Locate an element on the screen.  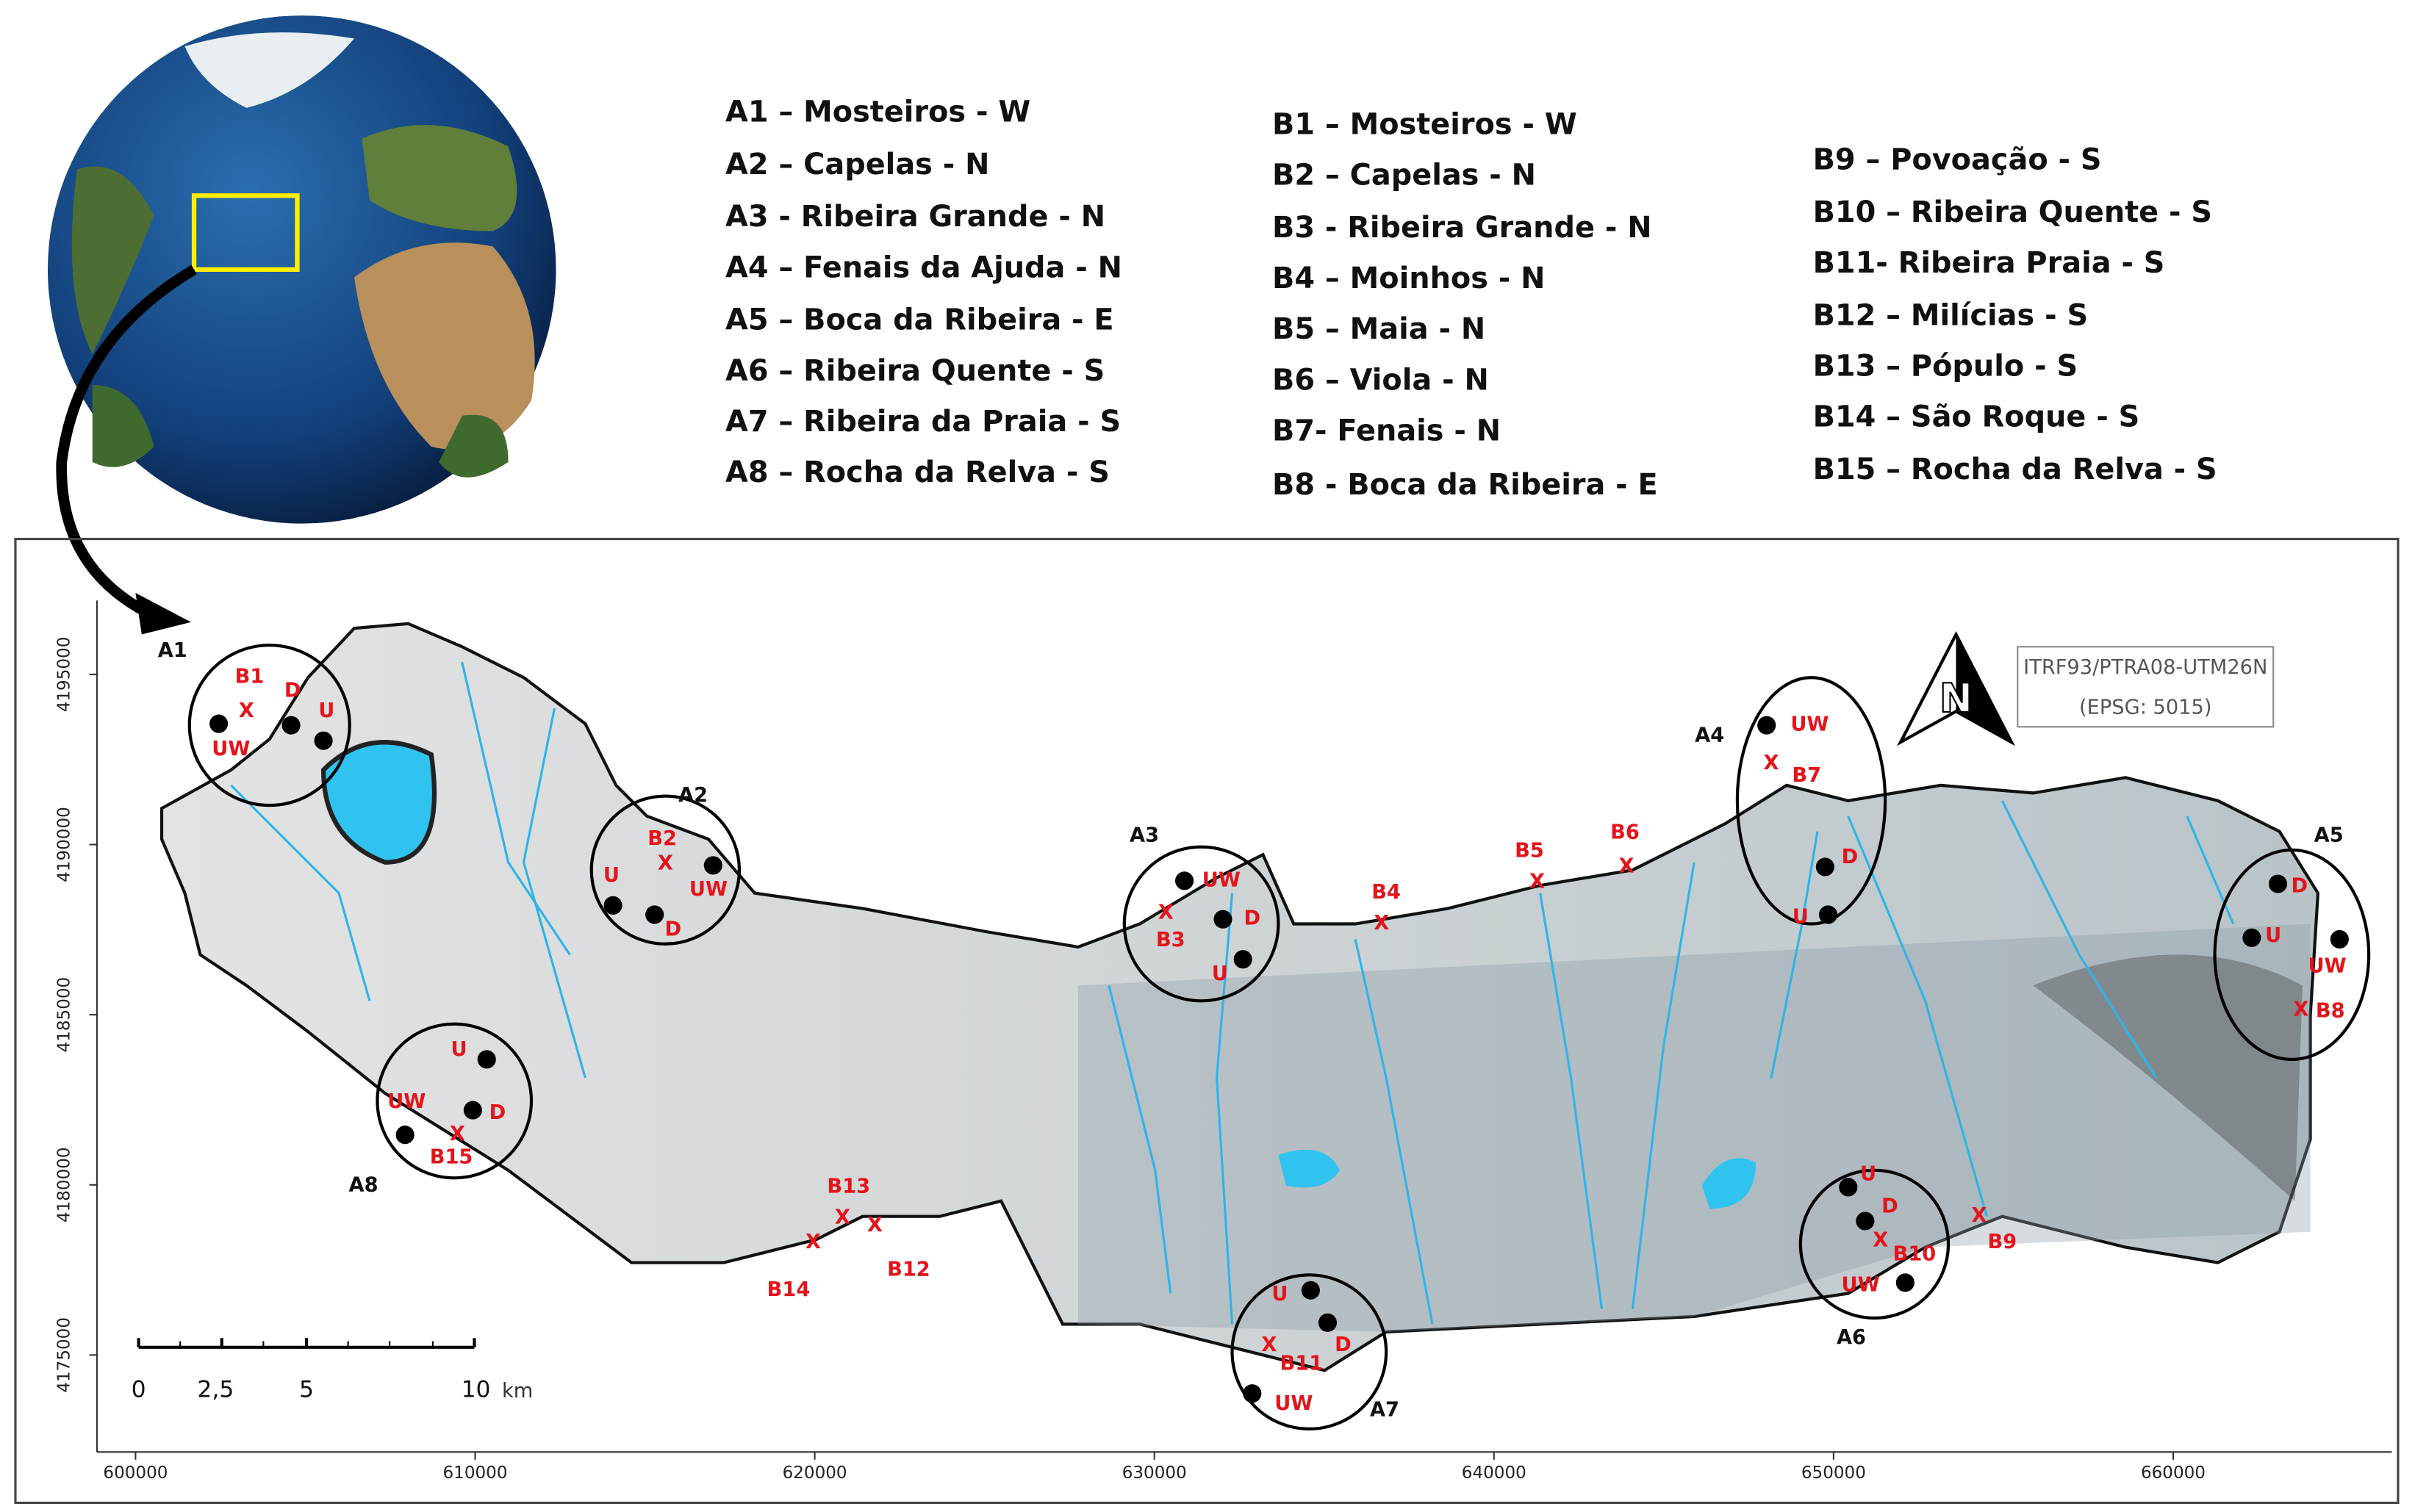
scale-label: 2,5 is located at coordinates (216, 1390).